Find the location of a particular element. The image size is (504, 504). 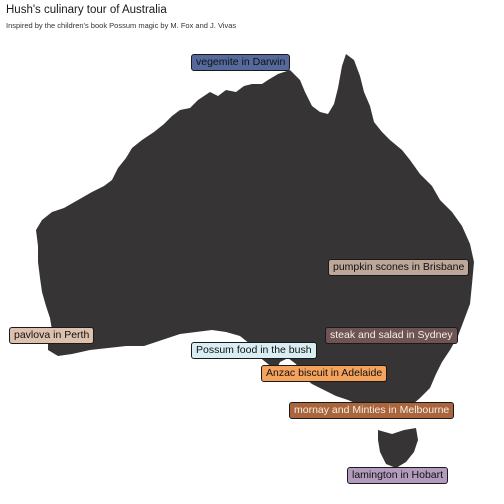

label-perth: pavlova in Perth is located at coordinates (51, 335).